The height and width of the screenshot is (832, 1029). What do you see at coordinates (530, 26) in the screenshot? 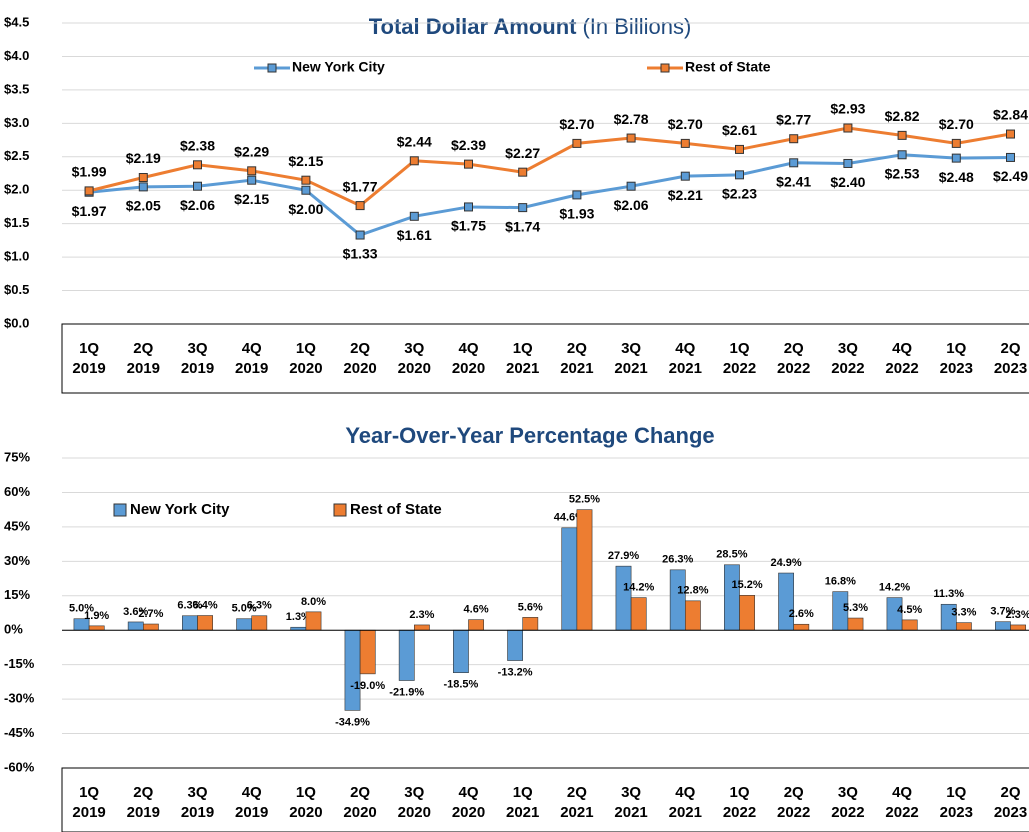
I see `chart-title: Total Dollar Amount (In Billions)` at bounding box center [530, 26].